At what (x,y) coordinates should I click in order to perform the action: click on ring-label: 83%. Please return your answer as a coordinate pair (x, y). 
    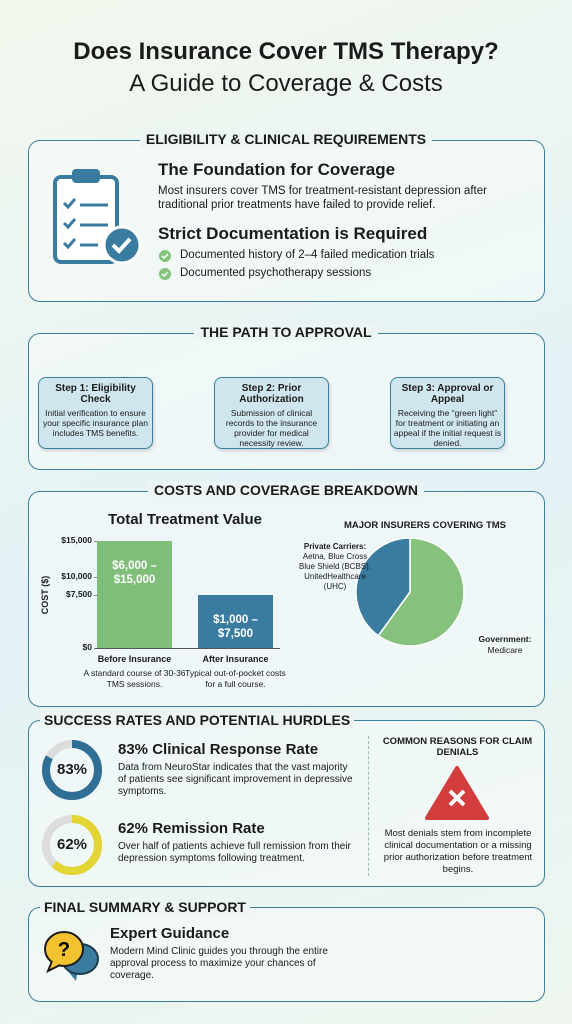
    Looking at the image, I should click on (72, 769).